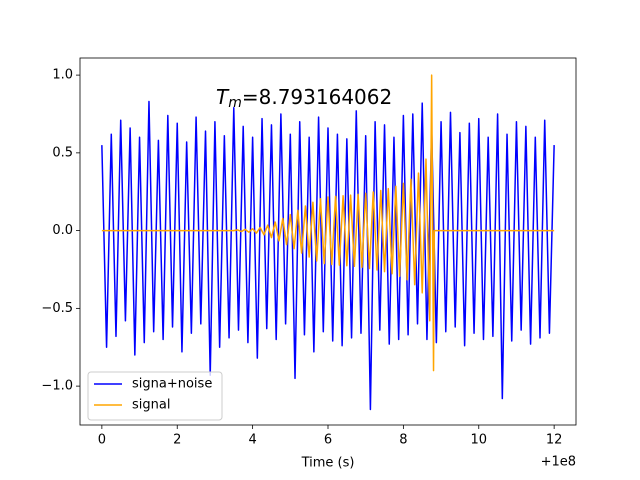  Describe the element at coordinates (62, 75) in the screenshot. I see `y-tick-label: 1.0` at that location.